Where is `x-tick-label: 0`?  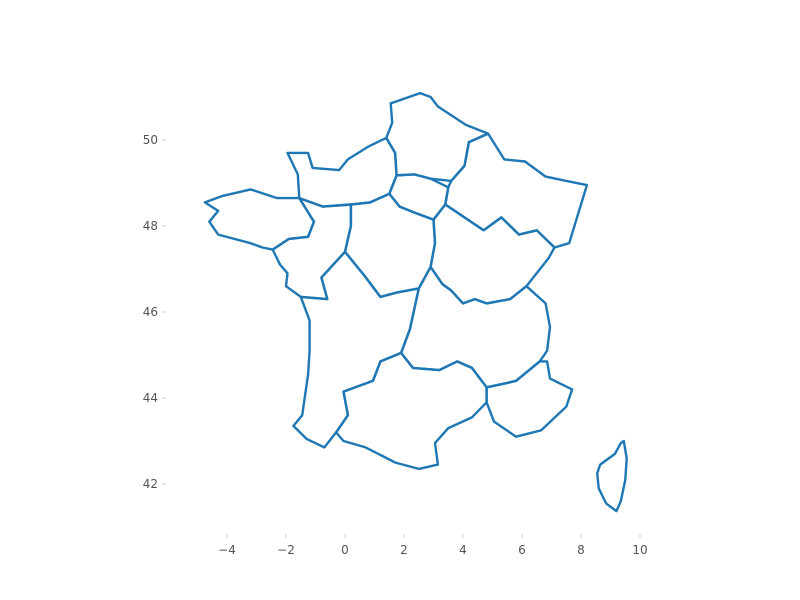
x-tick-label: 0 is located at coordinates (345, 550).